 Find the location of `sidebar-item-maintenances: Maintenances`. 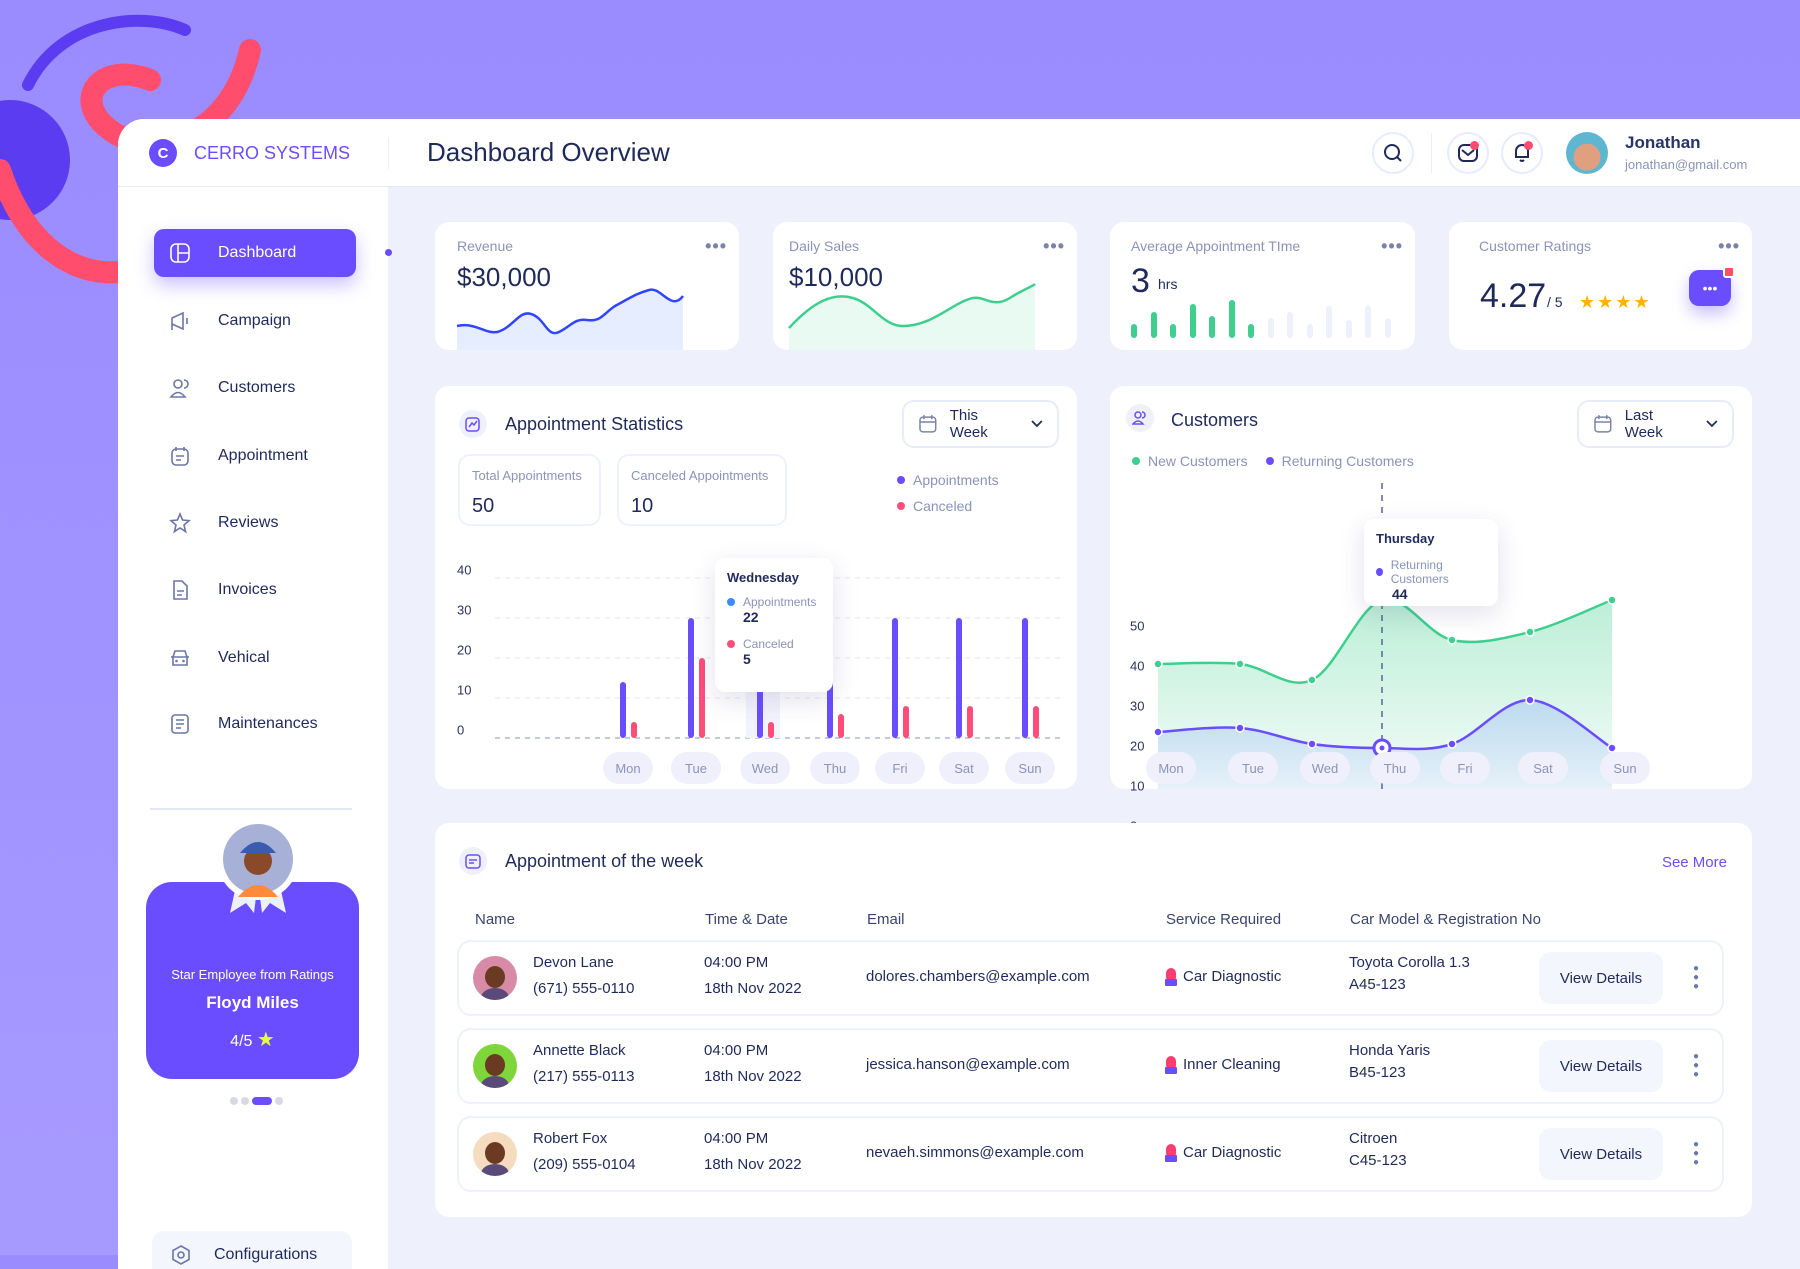

sidebar-item-maintenances: Maintenances is located at coordinates (255, 724).